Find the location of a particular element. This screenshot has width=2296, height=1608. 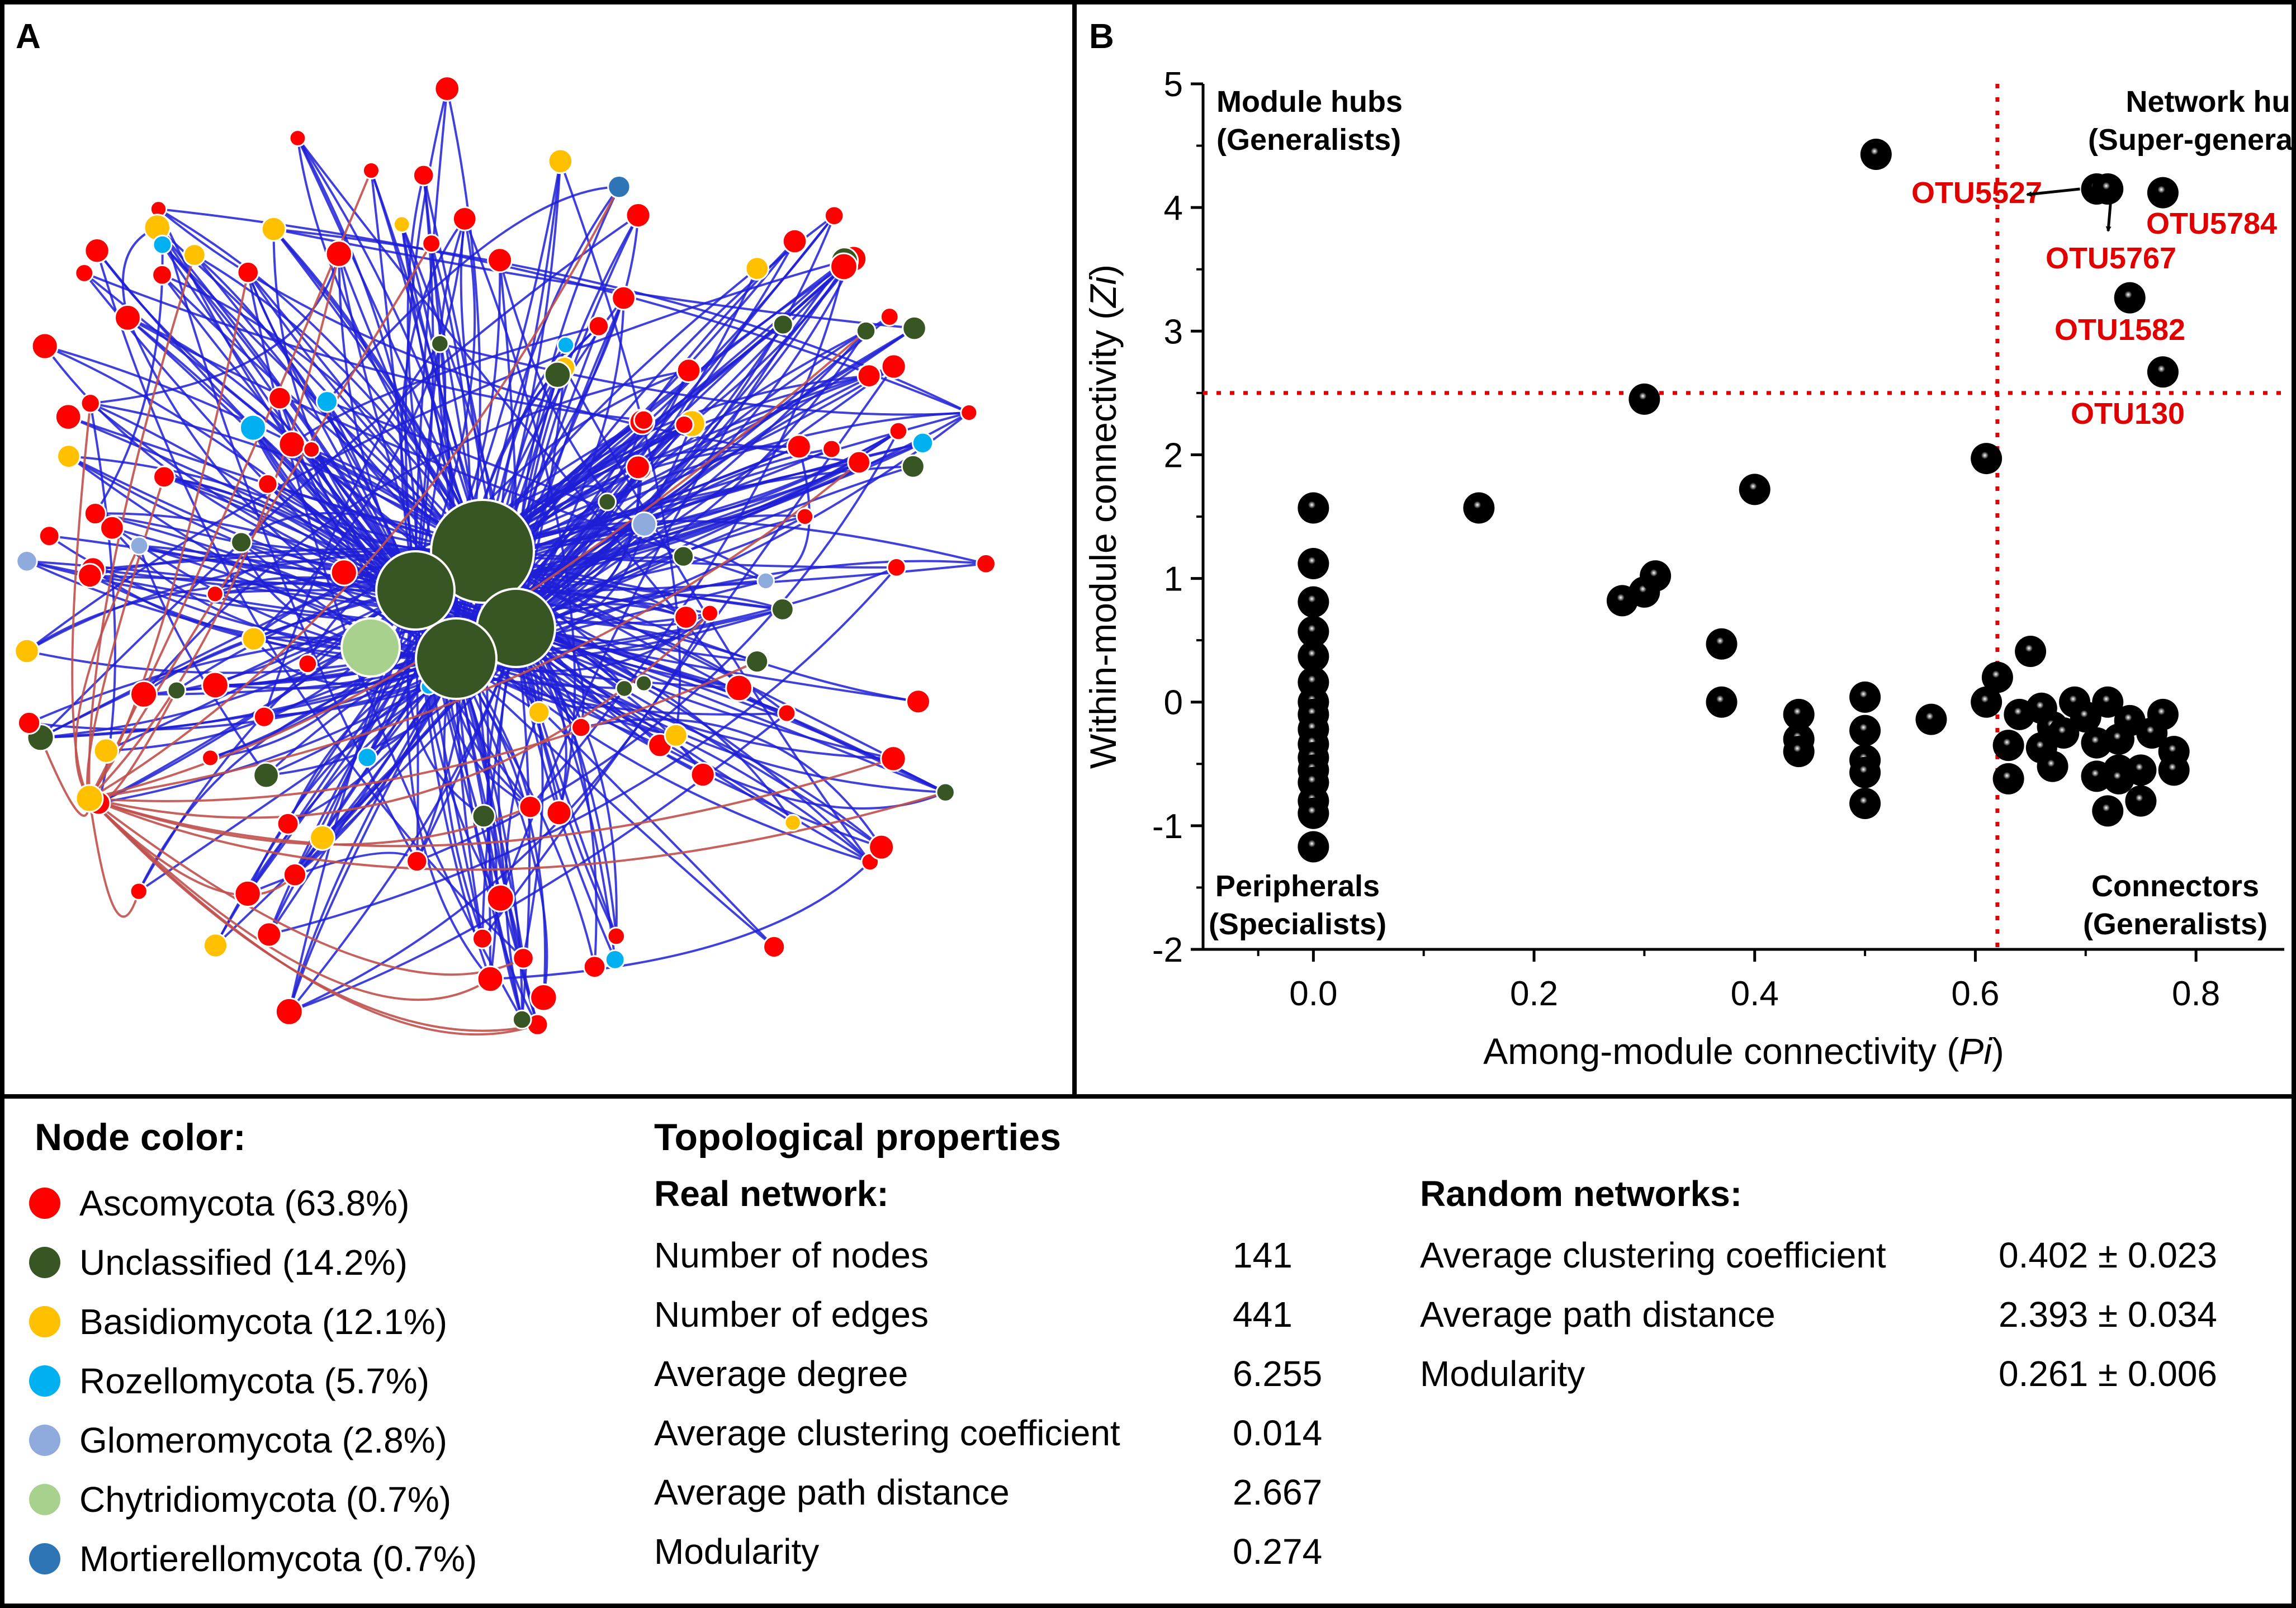

y-tick-label: 5 is located at coordinates (1174, 84).